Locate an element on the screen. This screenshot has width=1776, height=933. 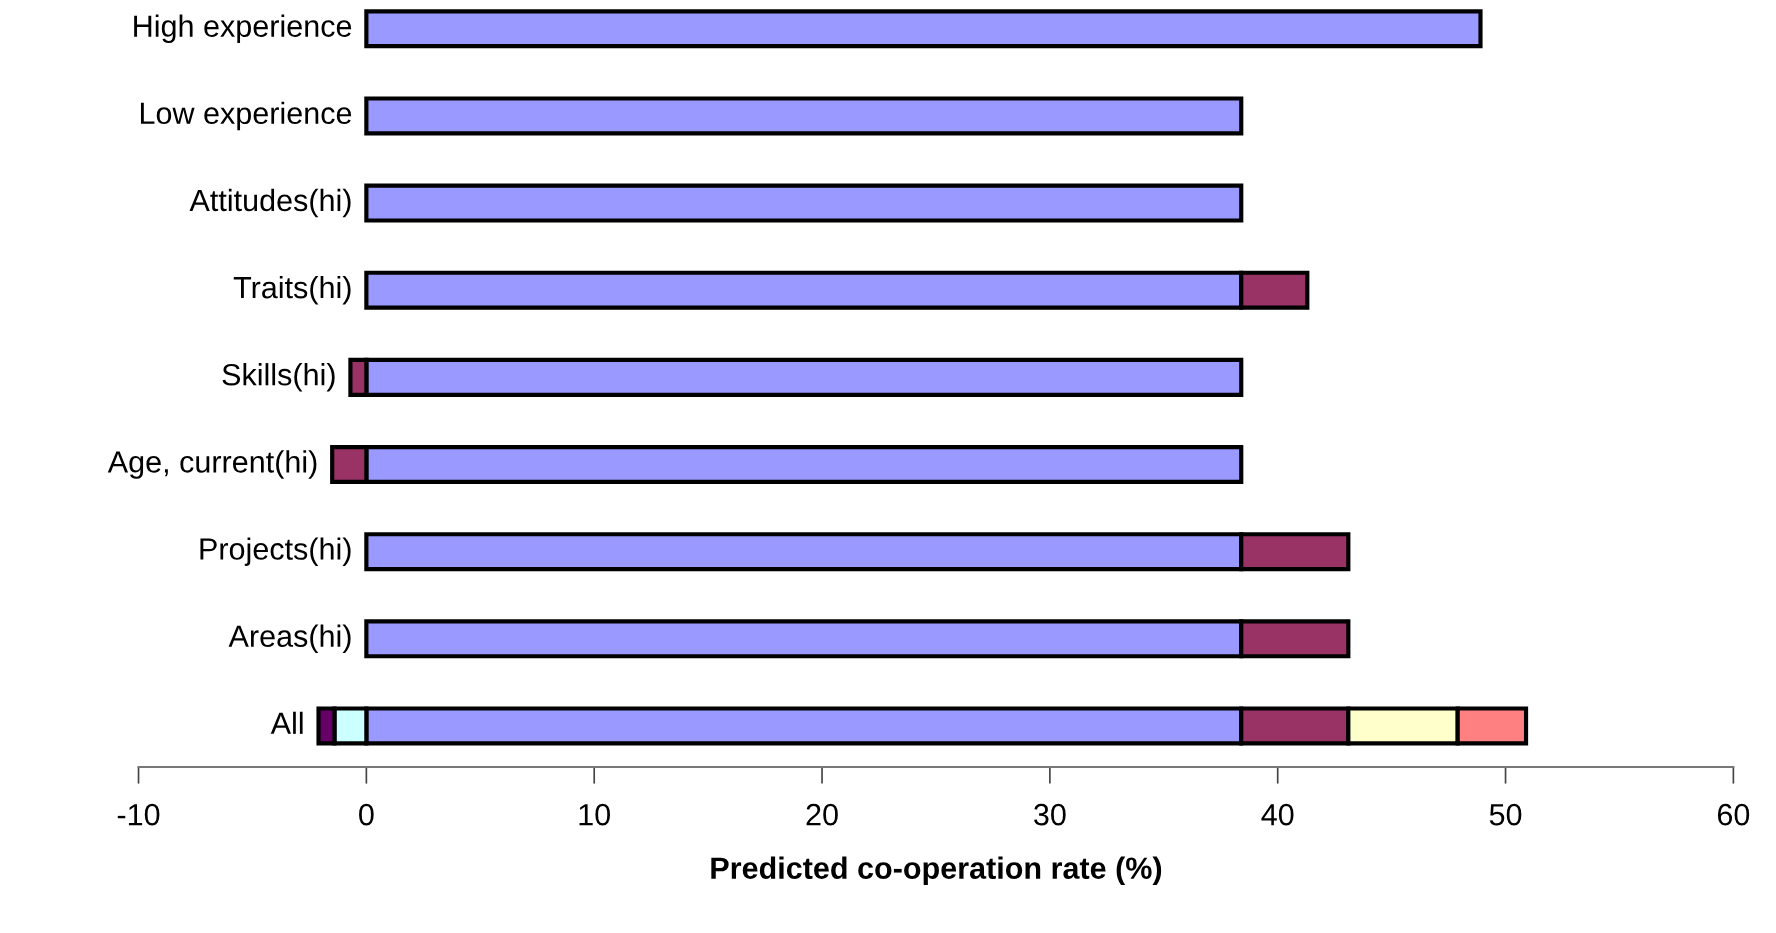
y-tick-label: Skills(hi) is located at coordinates (278, 377).